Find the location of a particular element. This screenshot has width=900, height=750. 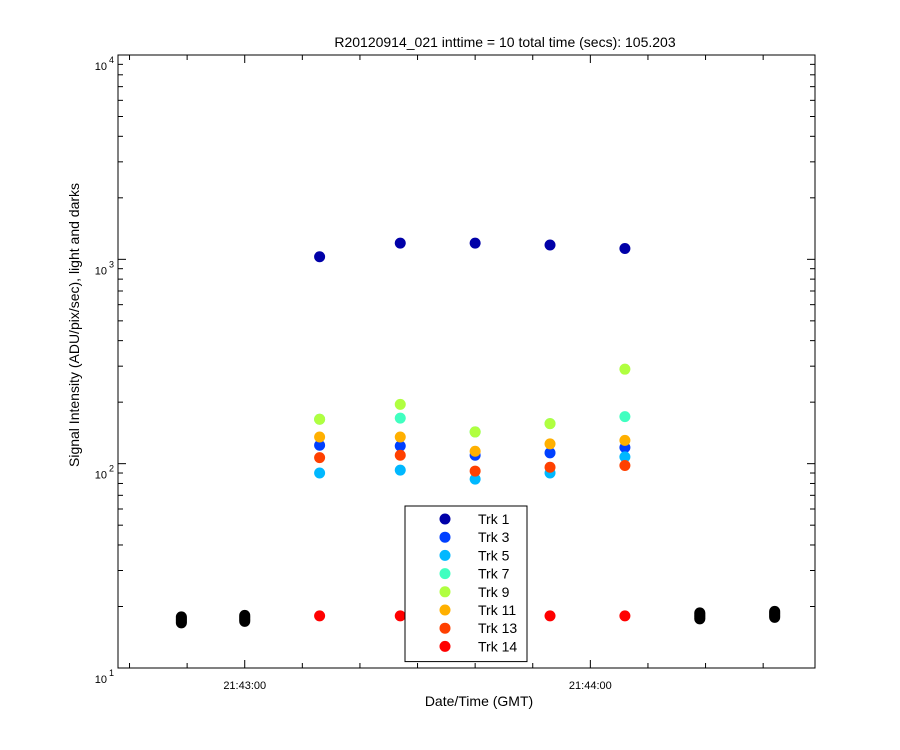

legend-label: Trk 3 is located at coordinates (494, 537).